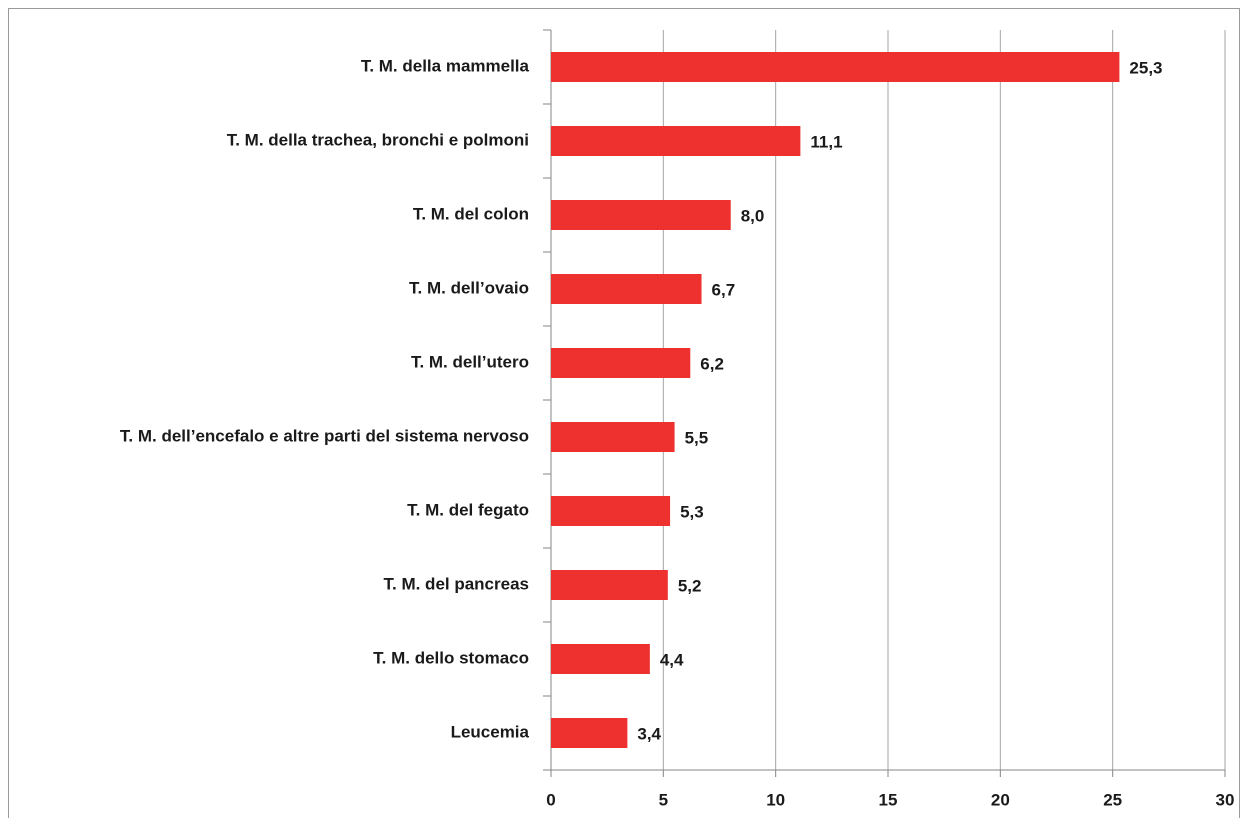  I want to click on data-label: 11,1, so click(826, 141).